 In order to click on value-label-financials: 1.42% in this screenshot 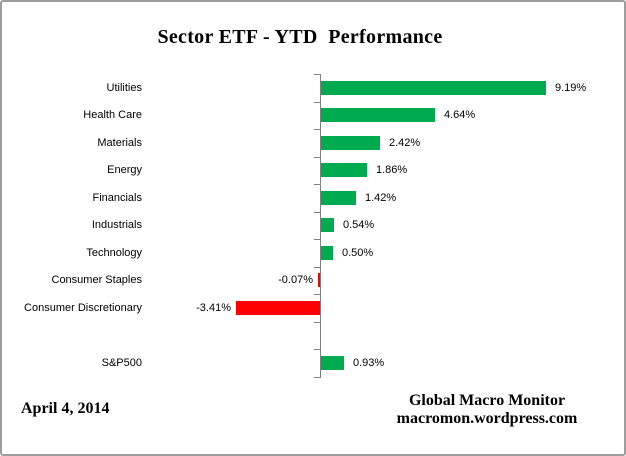, I will do `click(381, 198)`.